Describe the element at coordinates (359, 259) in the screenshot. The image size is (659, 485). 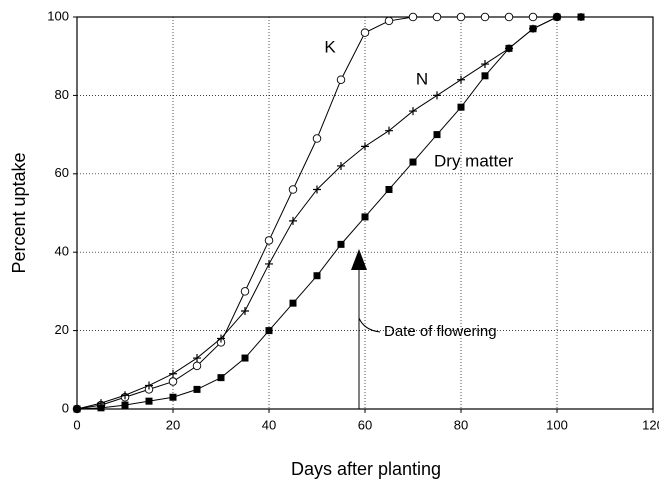
I see `annotation-arrow` at that location.